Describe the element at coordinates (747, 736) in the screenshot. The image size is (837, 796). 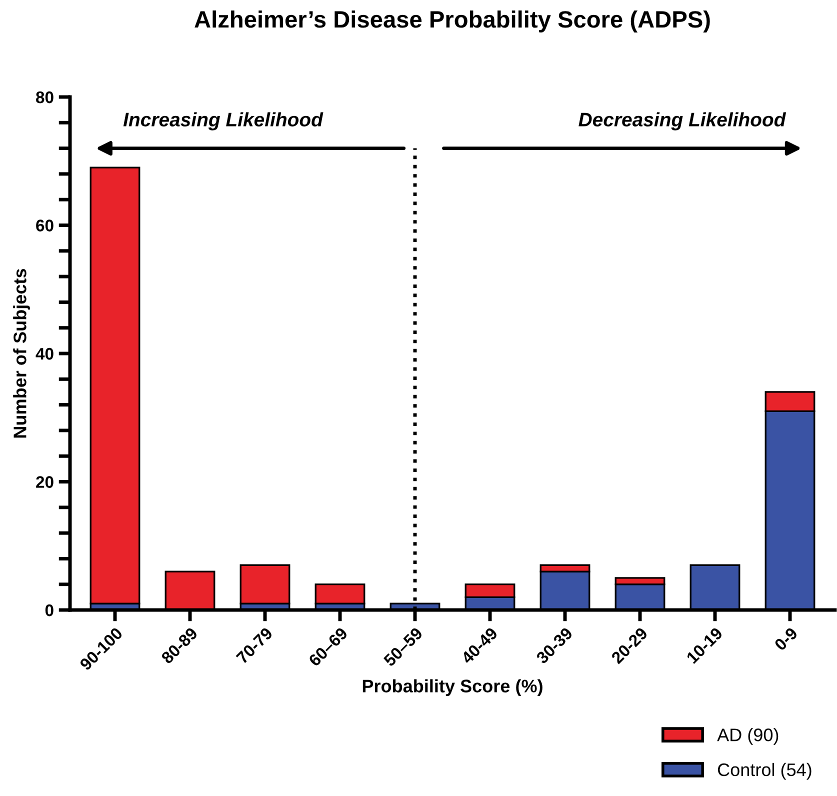
I see `legend-label: AD (90)` at that location.